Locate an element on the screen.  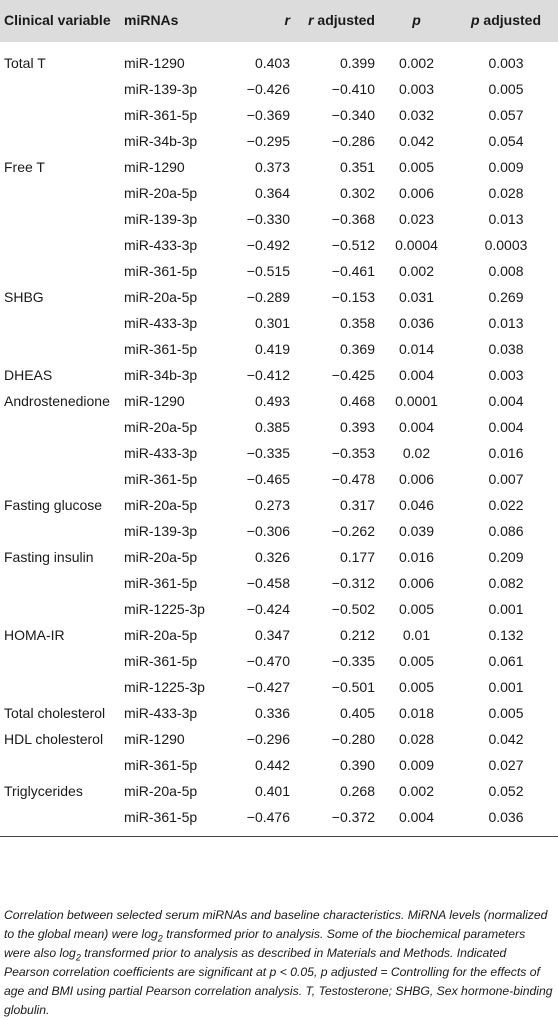
cell-p-adjusted: 0.269 is located at coordinates (506, 297).